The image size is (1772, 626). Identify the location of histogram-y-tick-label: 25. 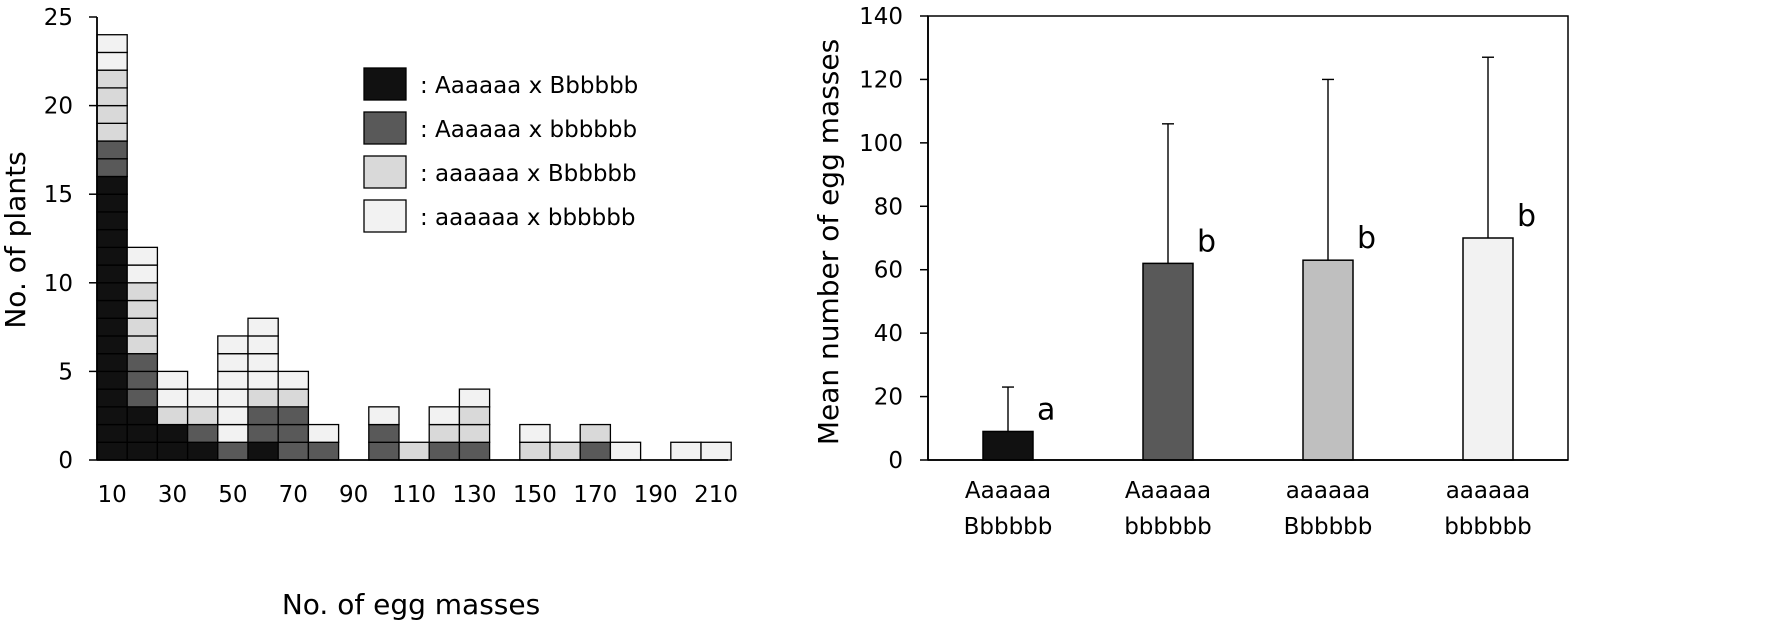
(58, 18).